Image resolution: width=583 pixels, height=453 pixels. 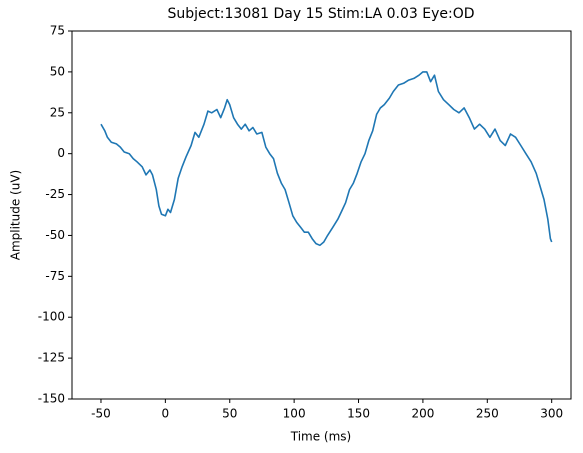 What do you see at coordinates (61, 153) in the screenshot?
I see `y-tick-label: 0` at bounding box center [61, 153].